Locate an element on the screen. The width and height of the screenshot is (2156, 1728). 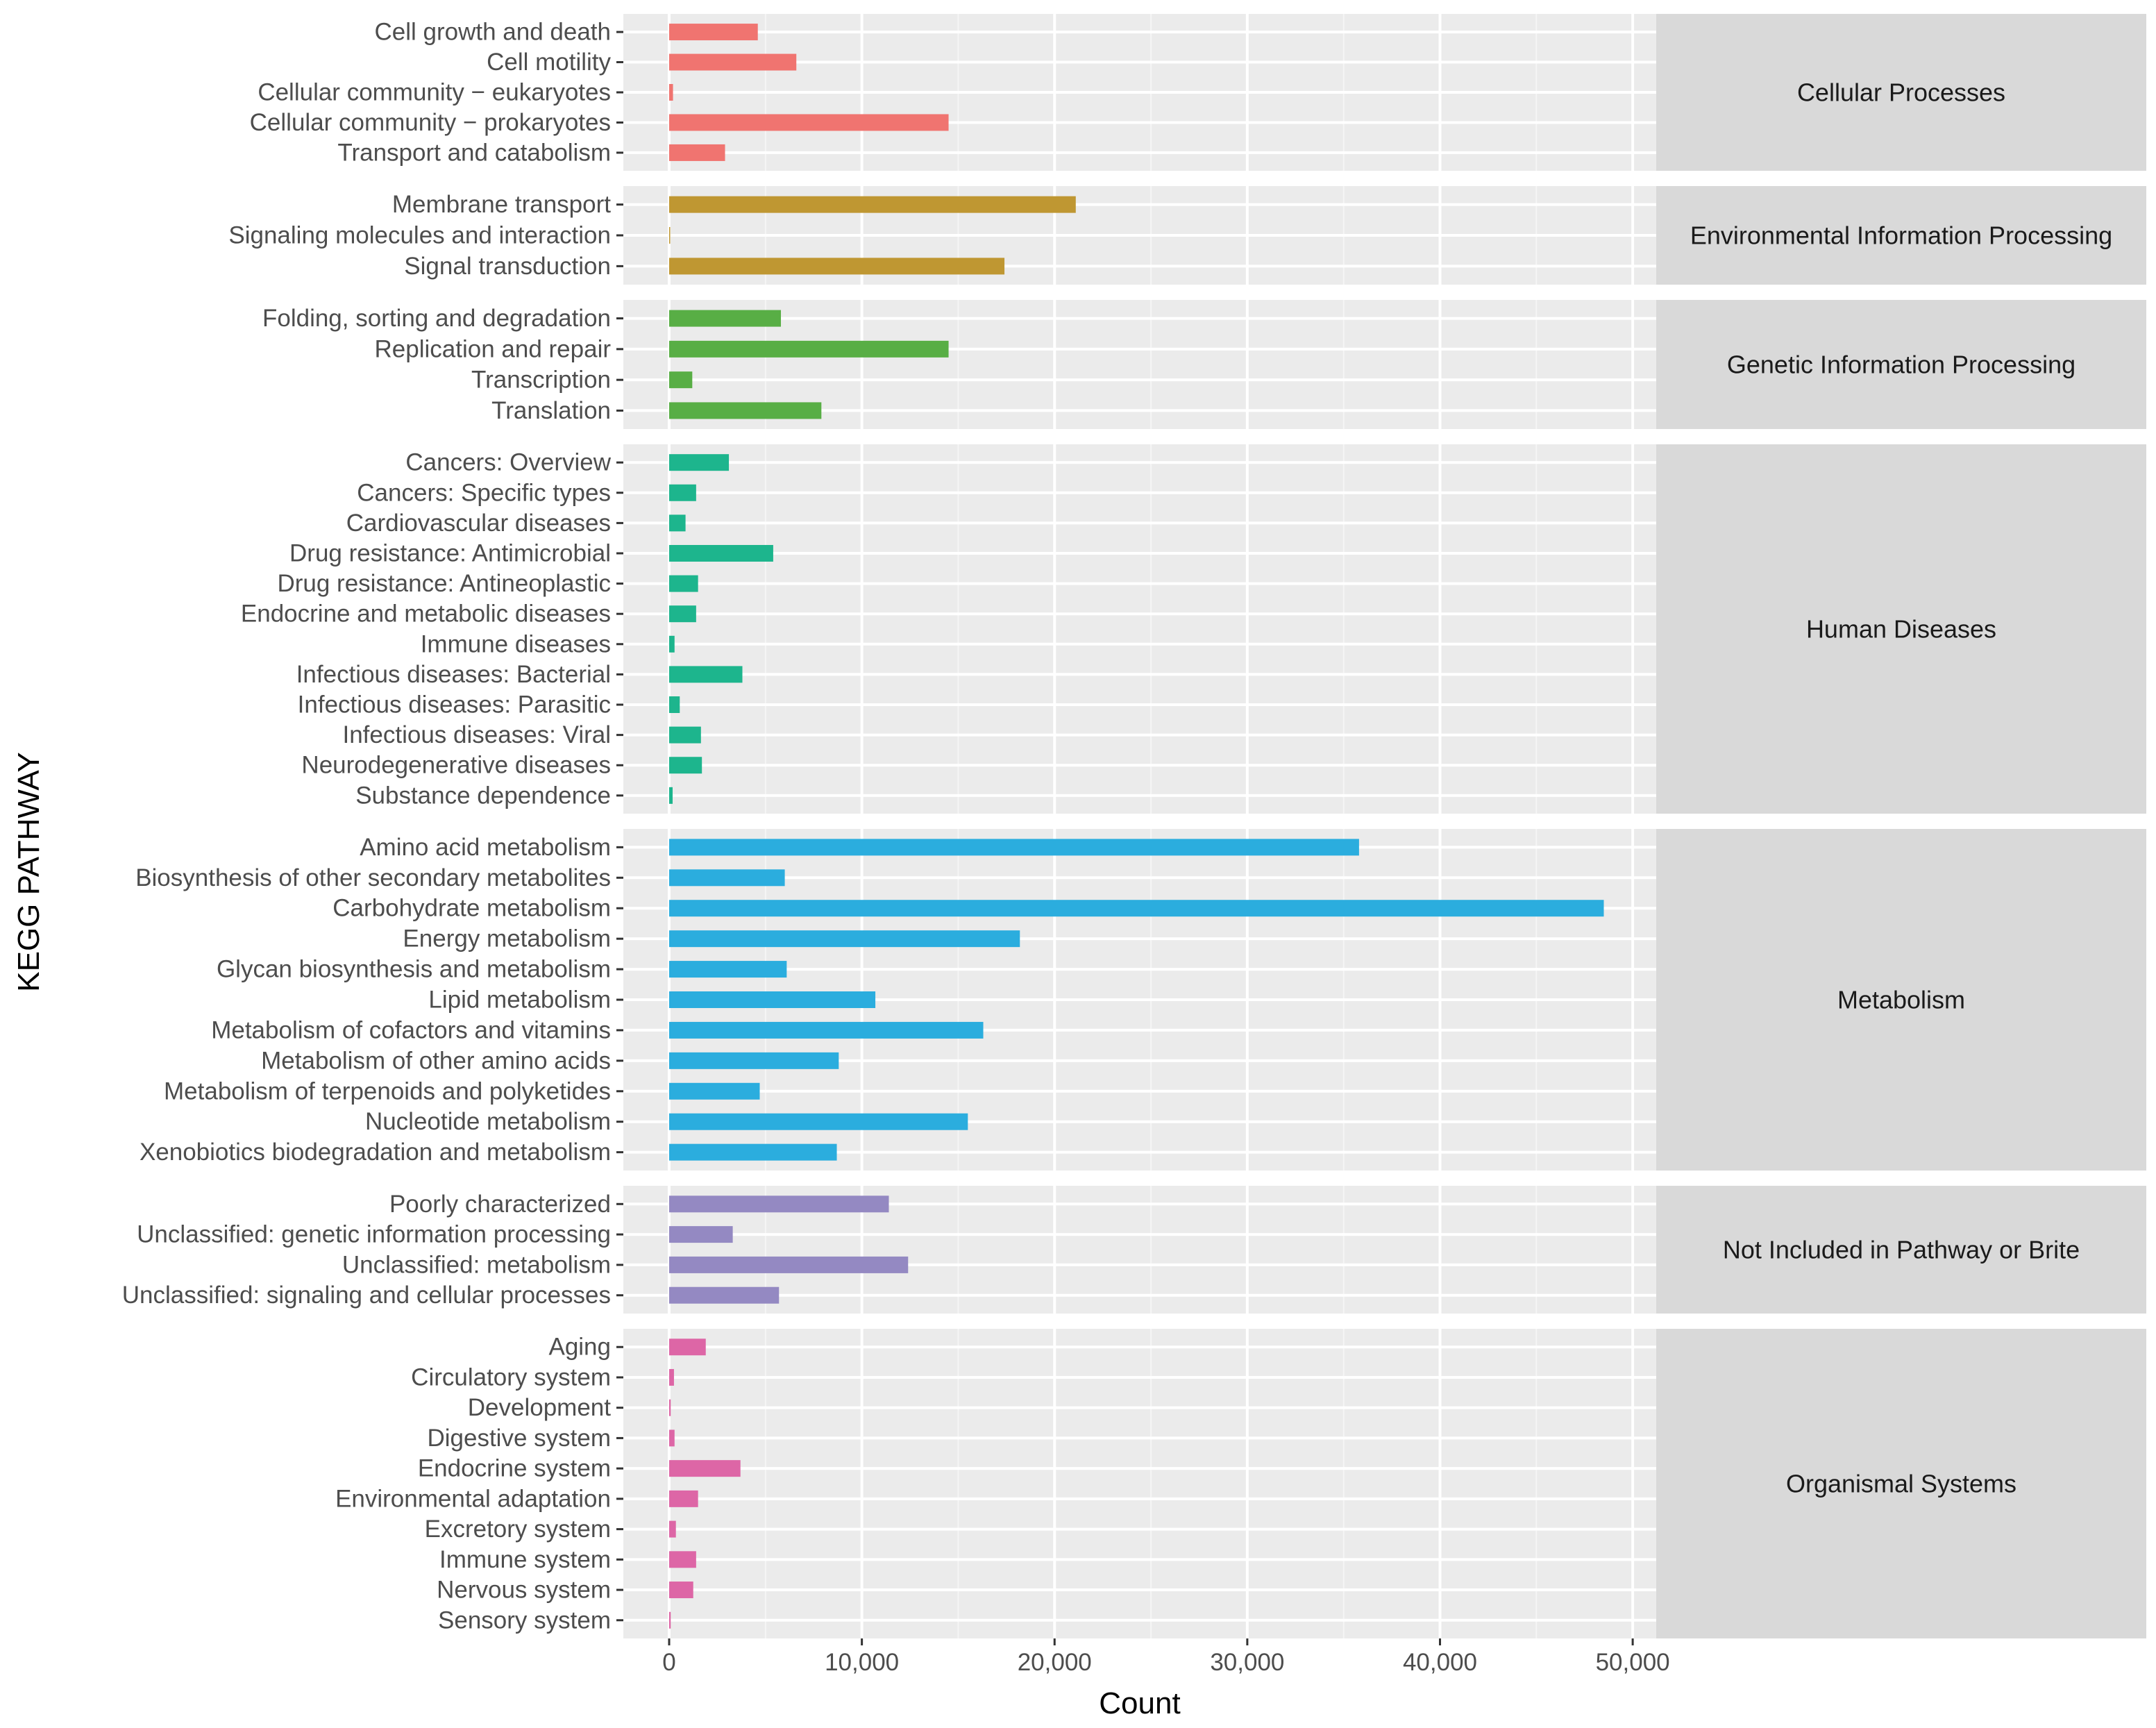
y-tick-label-infectious-diseases-viral: Infectious diseases: Viral is located at coordinates (477, 735).